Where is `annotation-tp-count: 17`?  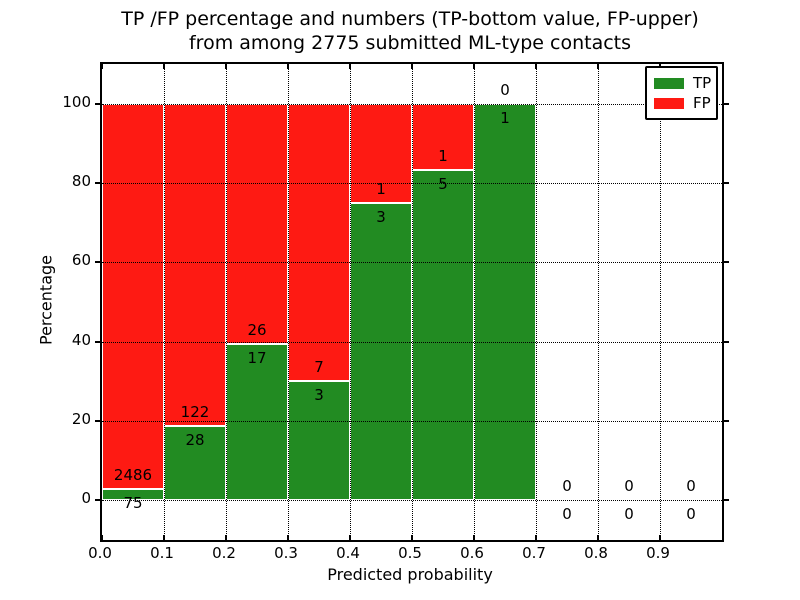
annotation-tp-count: 17 is located at coordinates (257, 357).